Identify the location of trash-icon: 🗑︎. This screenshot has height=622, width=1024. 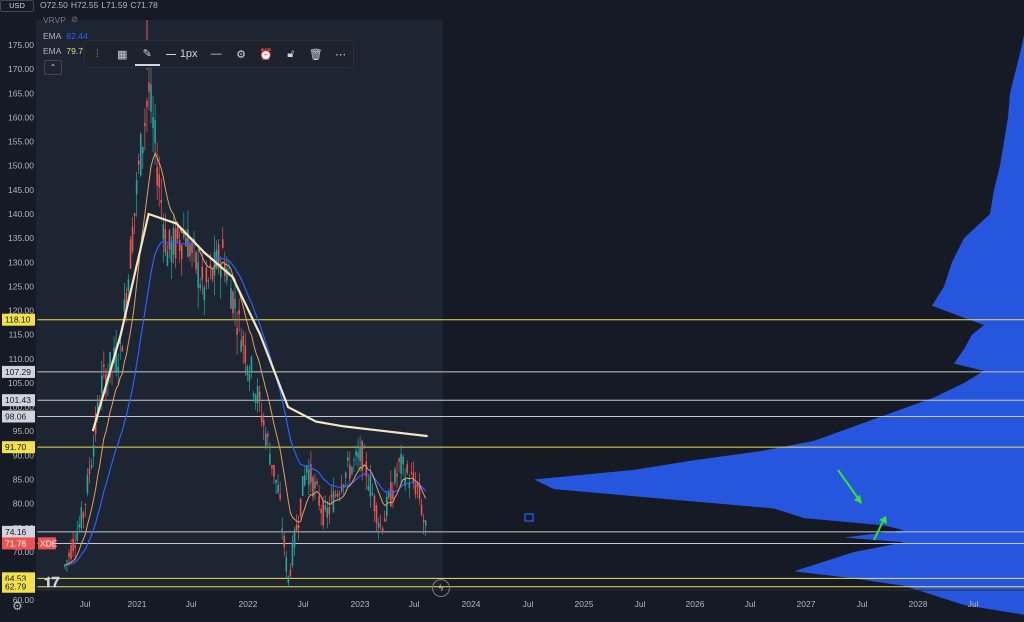
(315, 54).